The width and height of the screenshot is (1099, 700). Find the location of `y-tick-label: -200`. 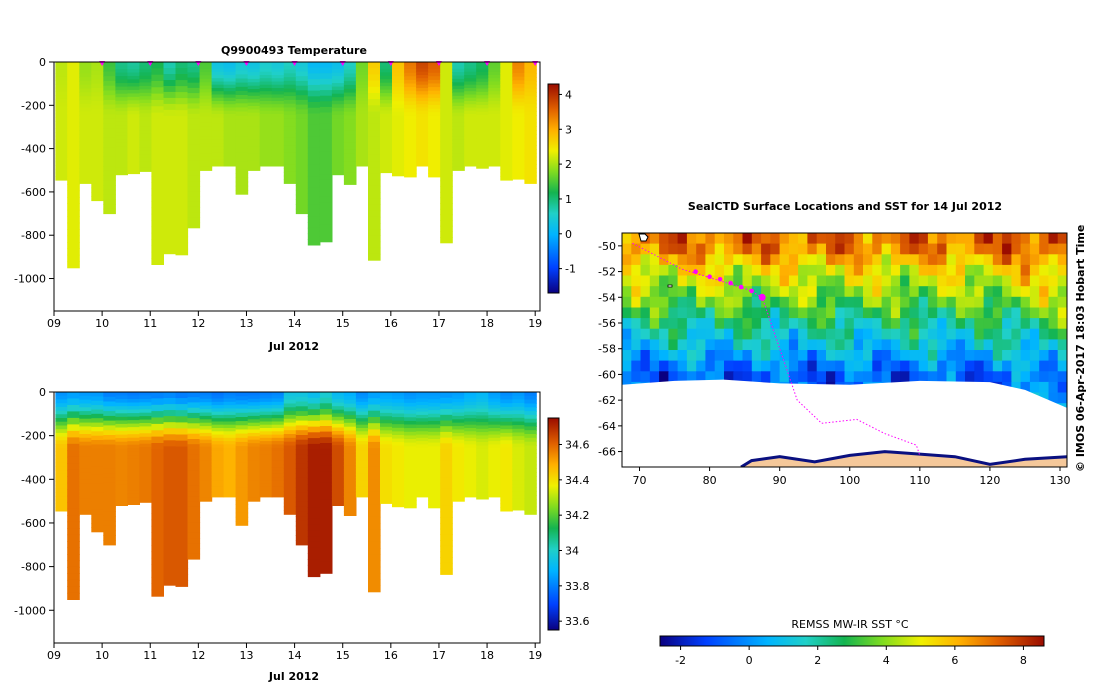

y-tick-label: -200 is located at coordinates (33, 105).